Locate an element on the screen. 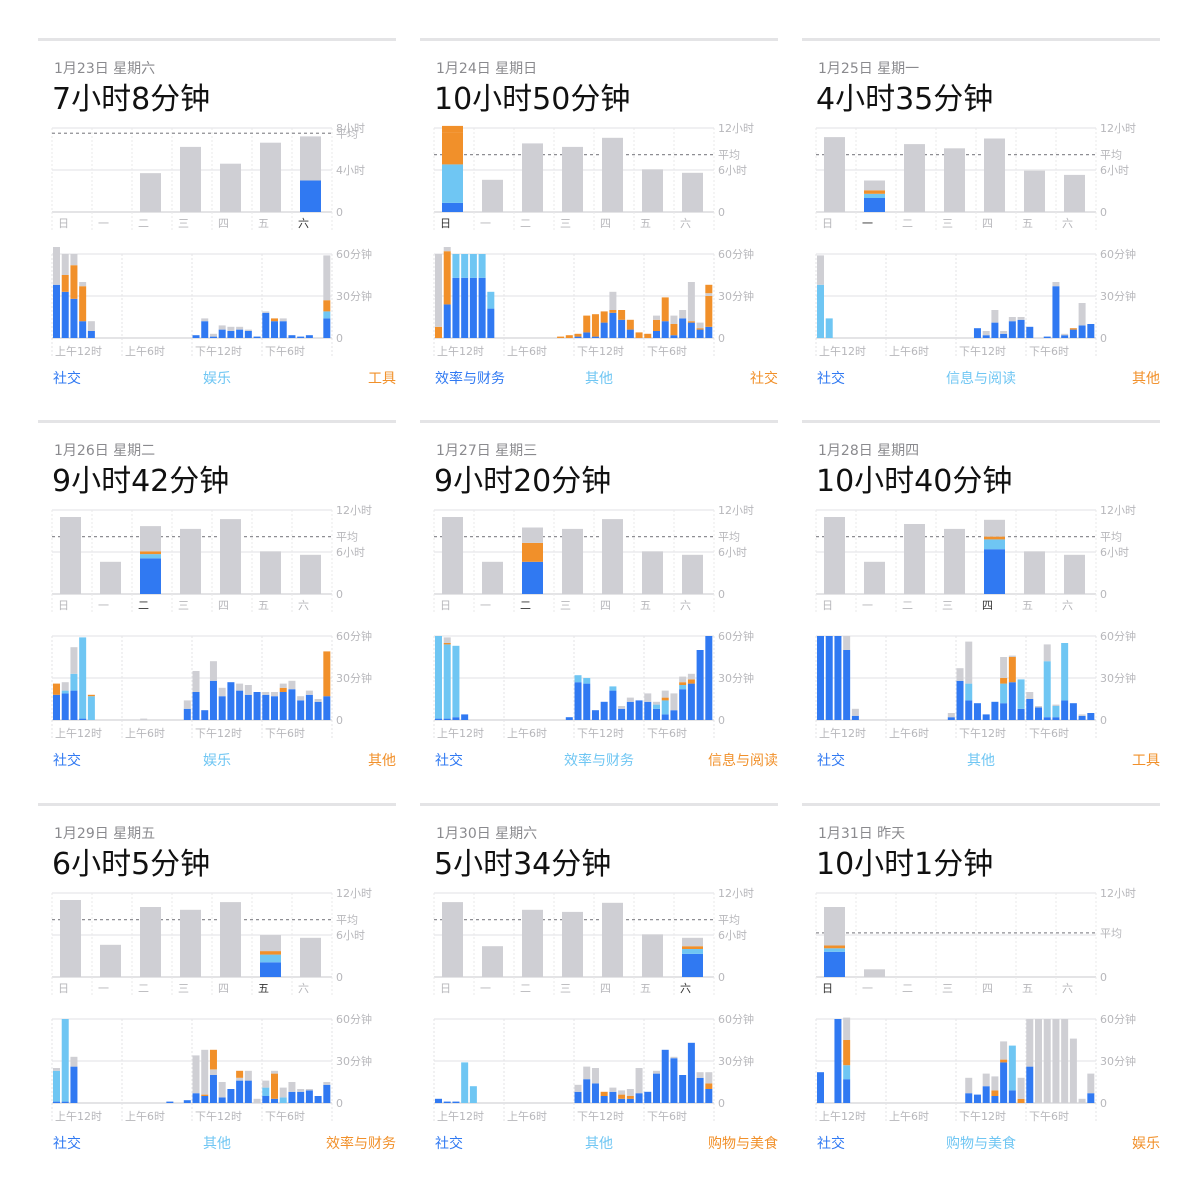 This screenshot has height=1200, width=1200. x-tick-label: 日 is located at coordinates (445, 223).